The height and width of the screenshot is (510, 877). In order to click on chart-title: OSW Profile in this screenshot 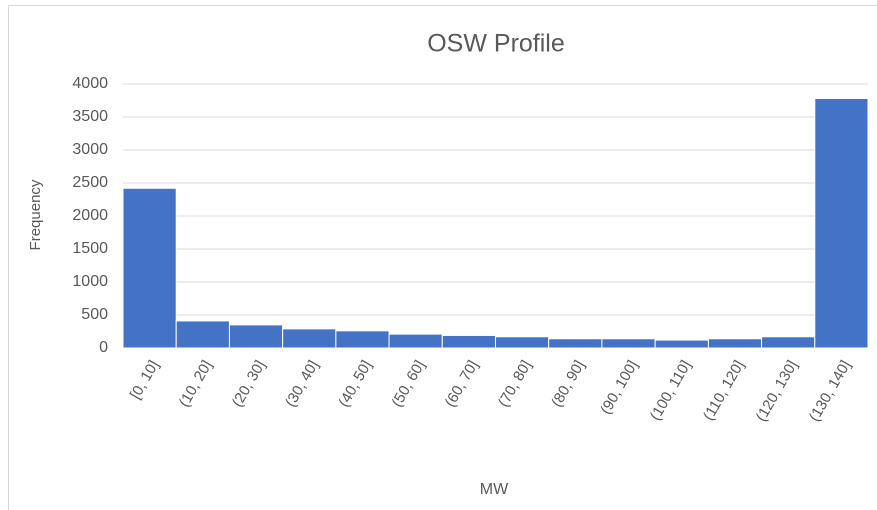, I will do `click(496, 44)`.